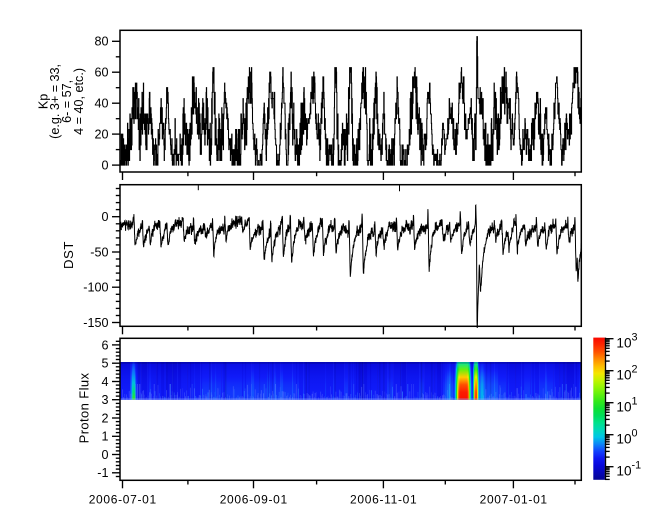  Describe the element at coordinates (67, 101) in the screenshot. I see `svg-text: 6- = 57,` at that location.